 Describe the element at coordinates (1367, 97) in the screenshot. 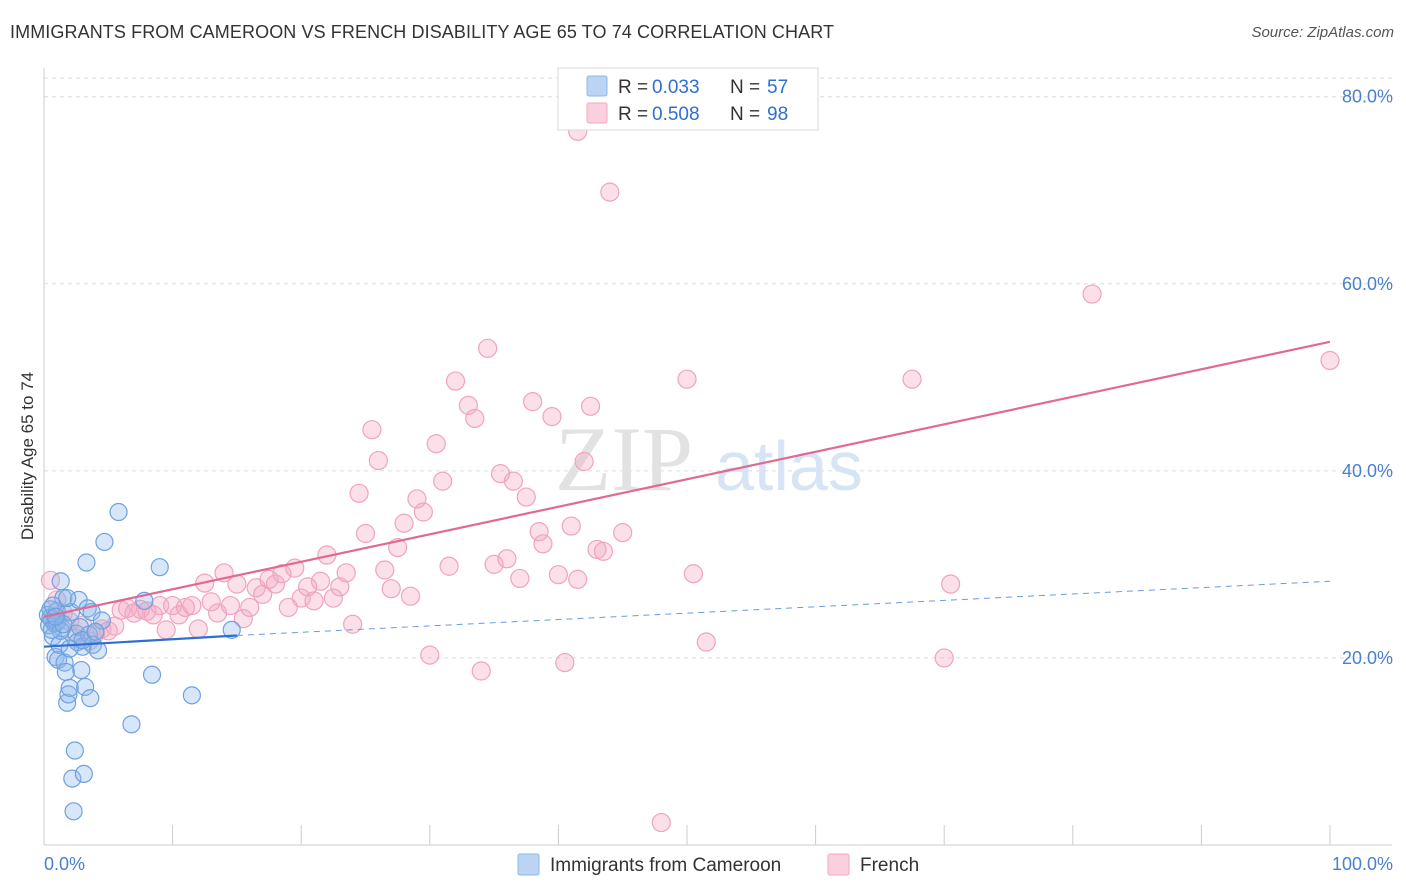

I see `y-tick-label: 80.0%` at that location.